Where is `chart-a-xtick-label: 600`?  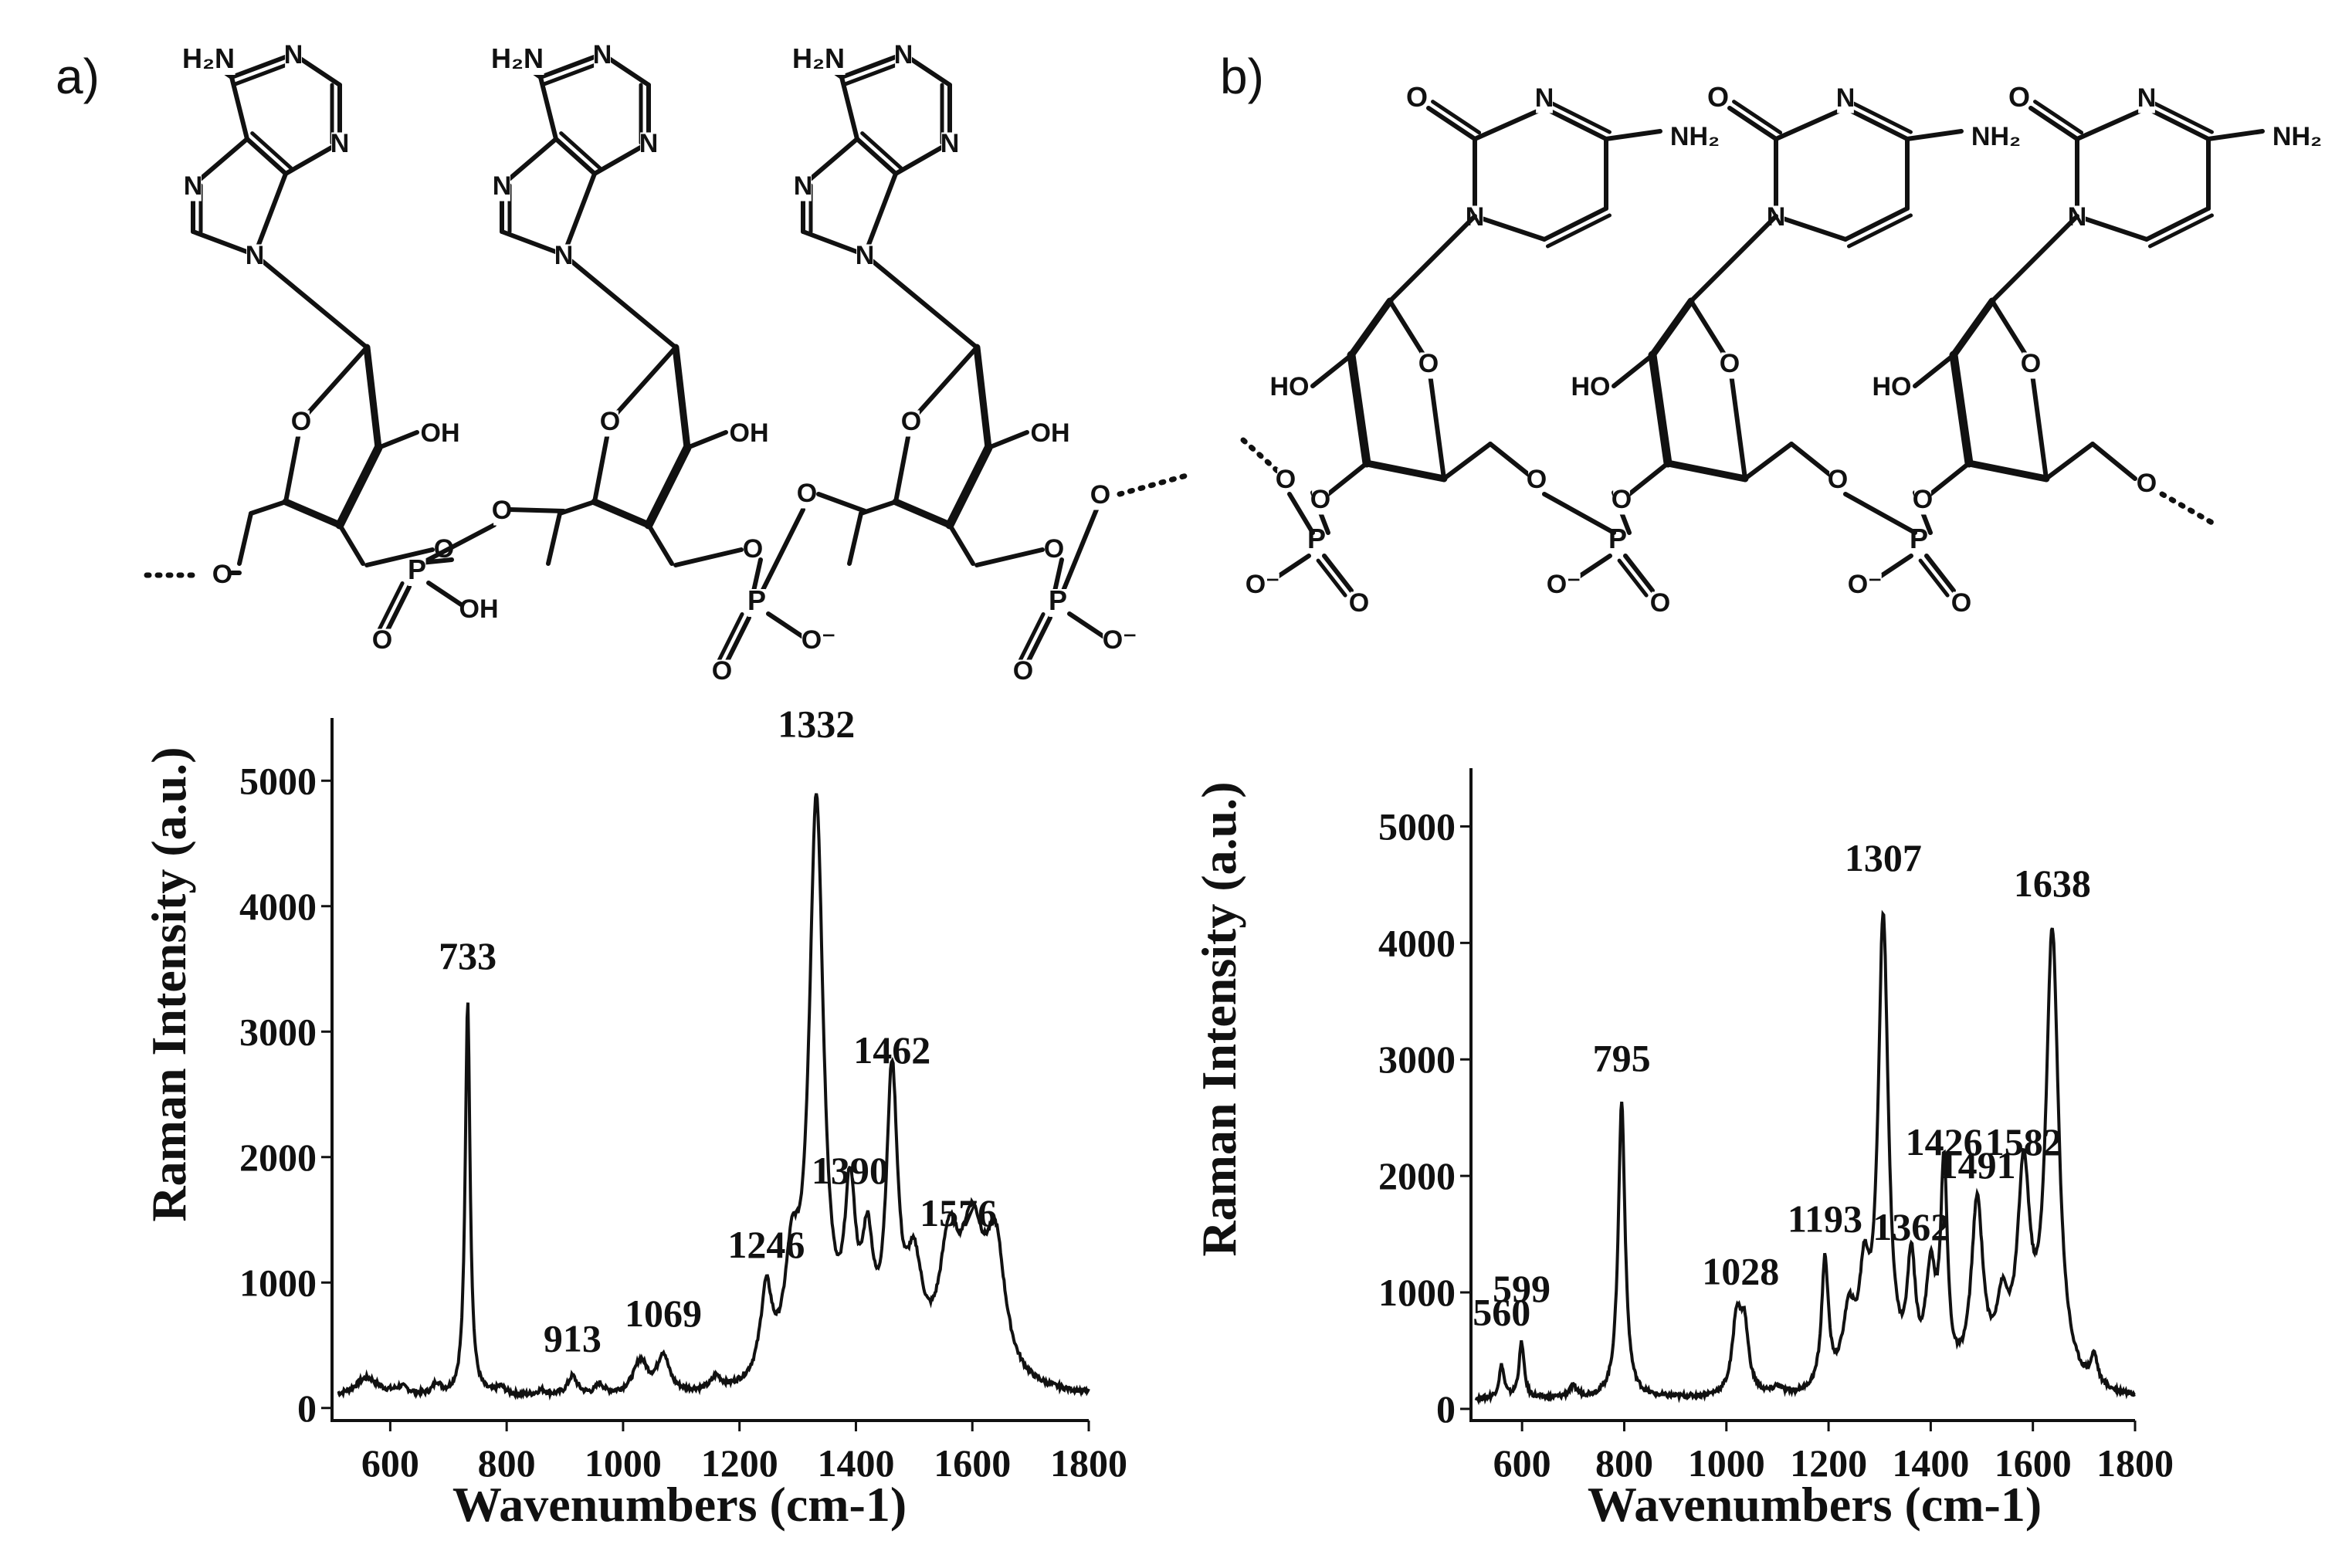
chart-a-xtick-label: 600 is located at coordinates (390, 1463).